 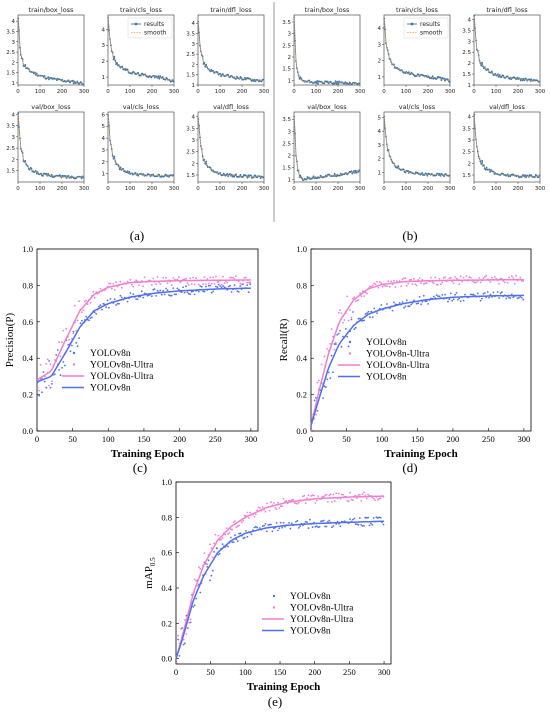 I want to click on x-tick-label: 0, so click(x=294, y=189).